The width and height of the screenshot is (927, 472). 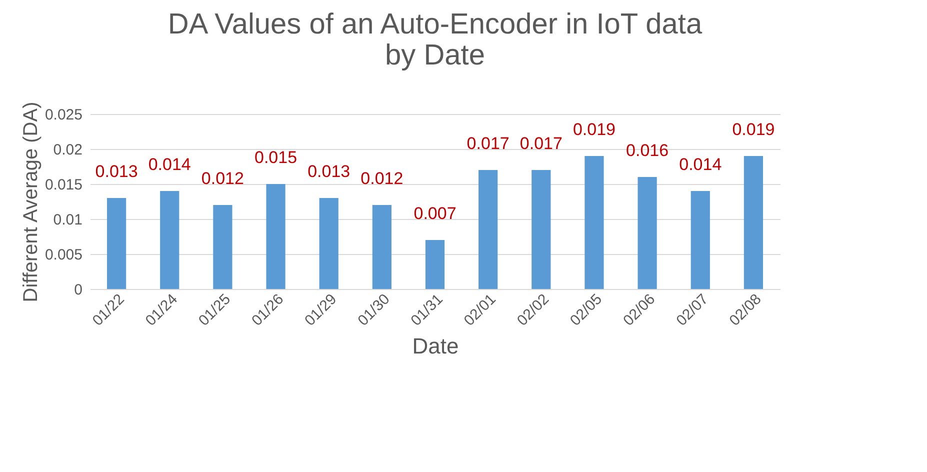 I want to click on data-label: 0.016, so click(x=647, y=150).